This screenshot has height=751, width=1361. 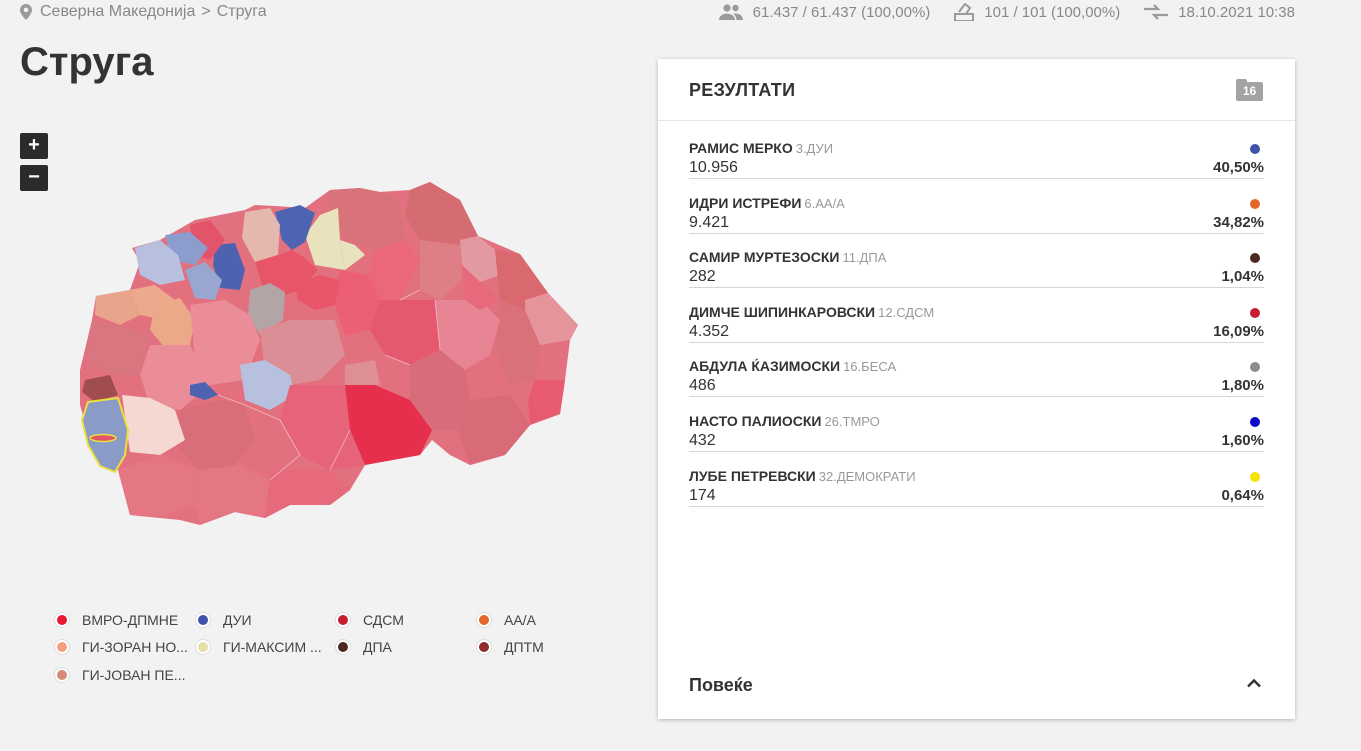 What do you see at coordinates (709, 331) in the screenshot?
I see `candidate-votes: 4.352` at bounding box center [709, 331].